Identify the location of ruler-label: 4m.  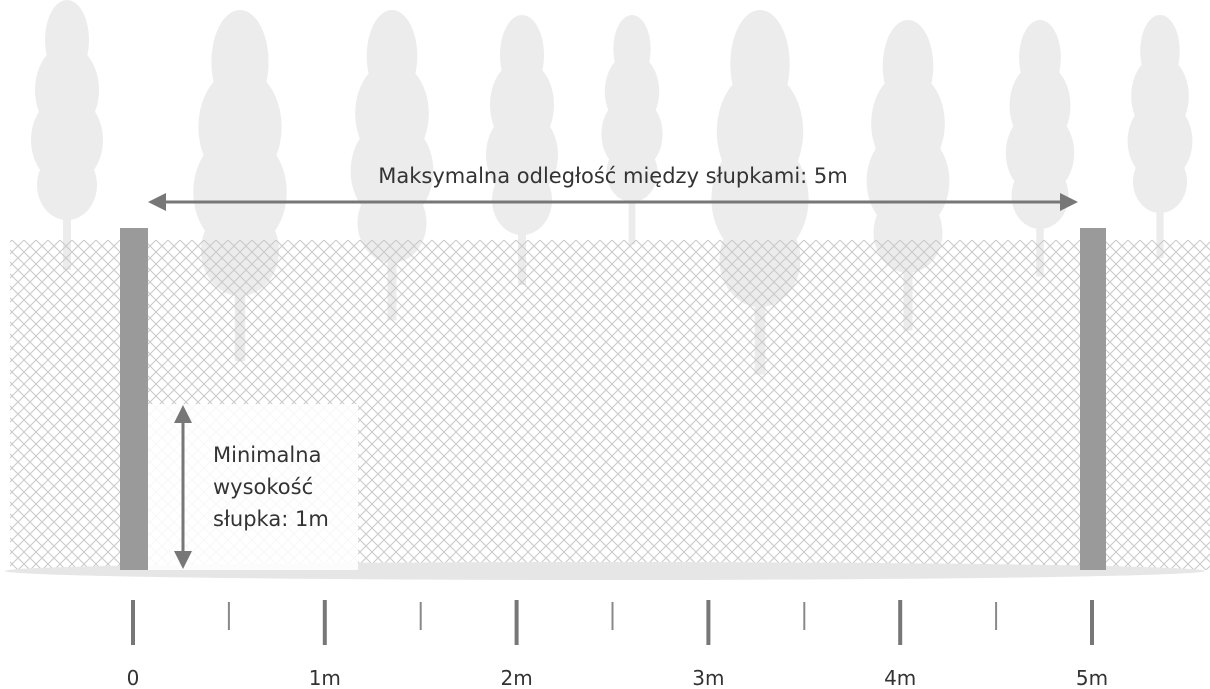
(900, 677).